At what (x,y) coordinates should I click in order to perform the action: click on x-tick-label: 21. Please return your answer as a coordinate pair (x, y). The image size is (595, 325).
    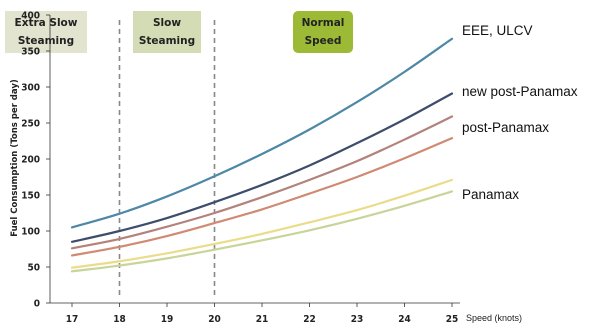
    Looking at the image, I should click on (262, 319).